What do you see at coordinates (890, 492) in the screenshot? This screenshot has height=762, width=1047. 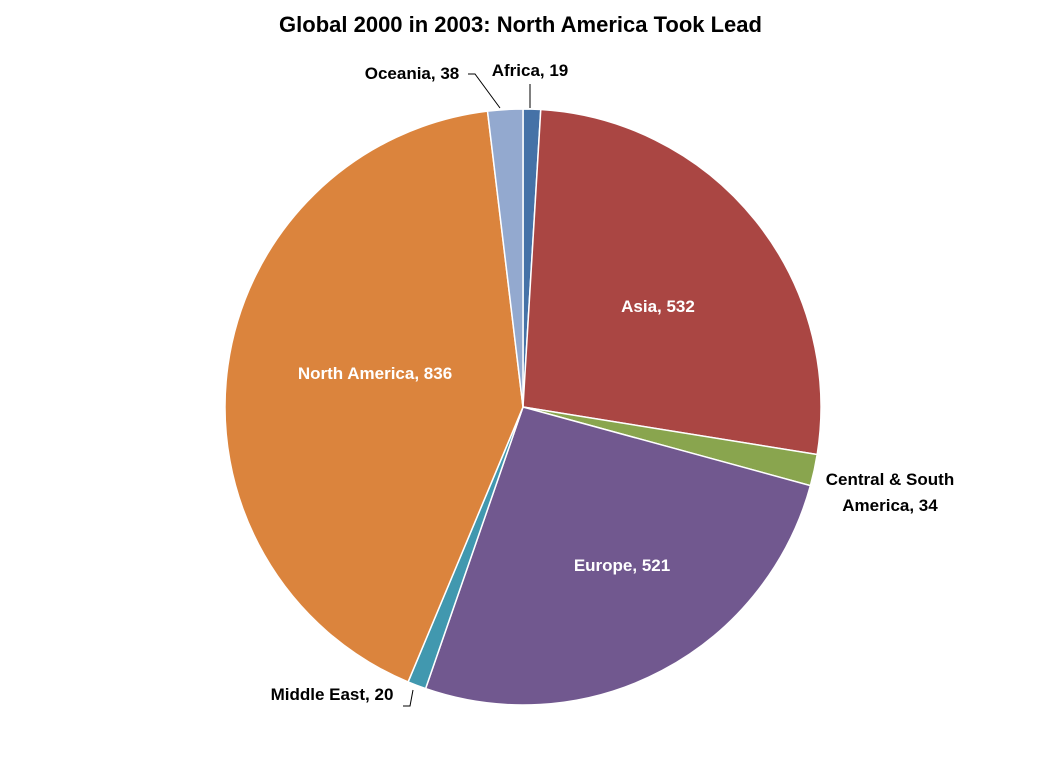 I see `data-label: Central & South America, 34` at bounding box center [890, 492].